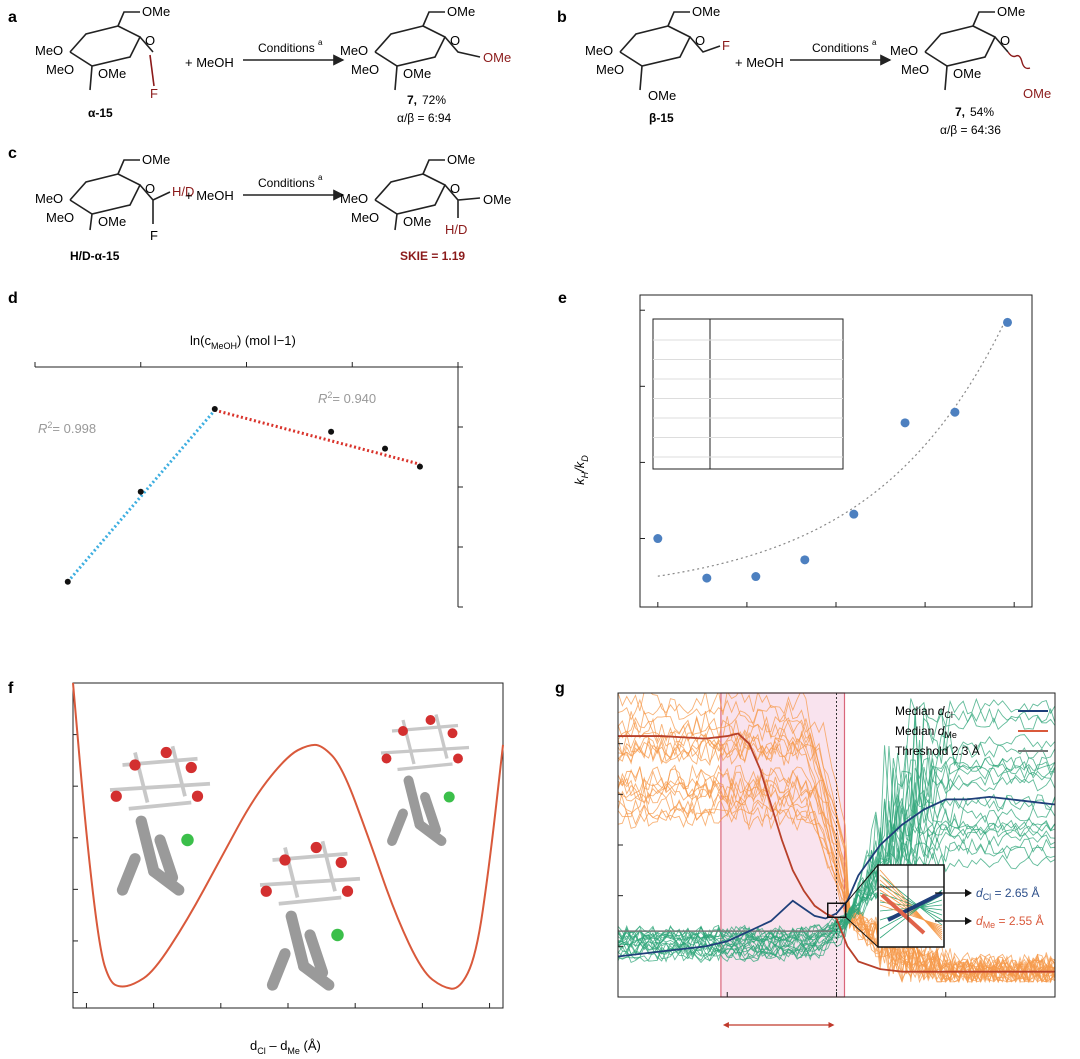 Image resolution: width=1080 pixels, height=1059 pixels. What do you see at coordinates (924, 712) in the screenshot?
I see `legend-entry-1: Median dCl` at bounding box center [924, 712].